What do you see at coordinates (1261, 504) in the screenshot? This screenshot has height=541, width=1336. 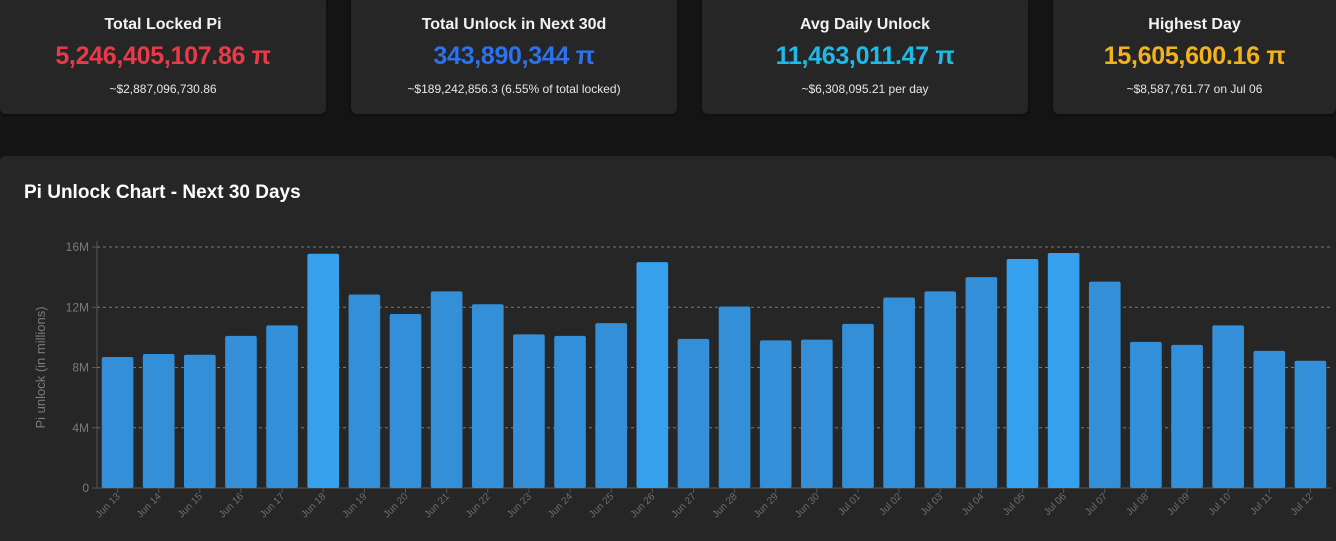 I see `x-tick-label: Jul 11` at bounding box center [1261, 504].